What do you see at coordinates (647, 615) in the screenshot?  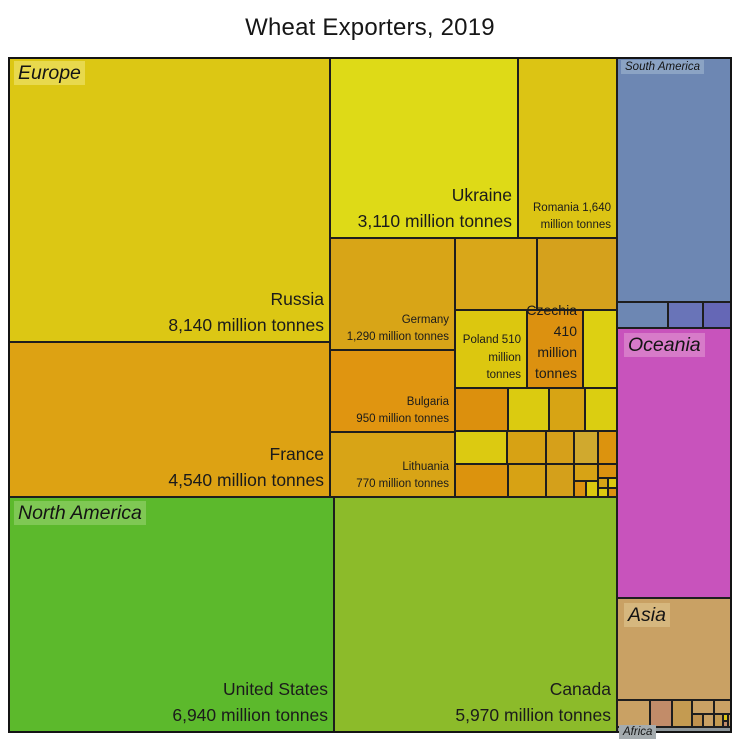 I see `region-label-asia: Asia` at bounding box center [647, 615].